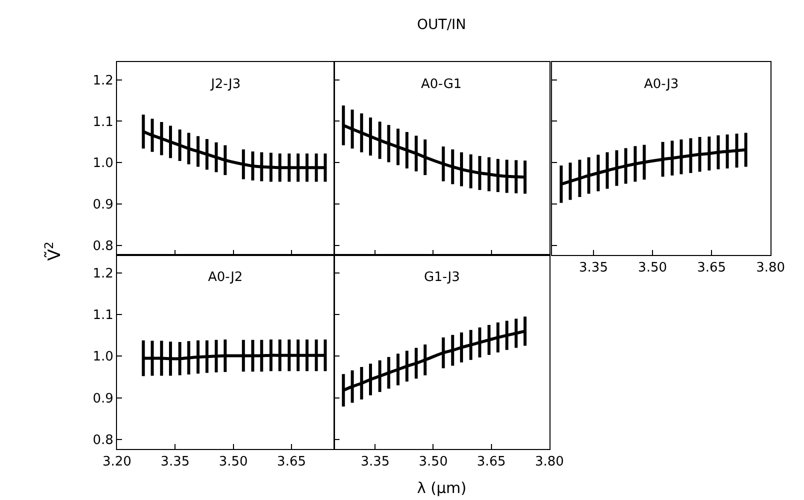 The height and width of the screenshot is (500, 804). I want to click on text: A0-G1, so click(441, 84).